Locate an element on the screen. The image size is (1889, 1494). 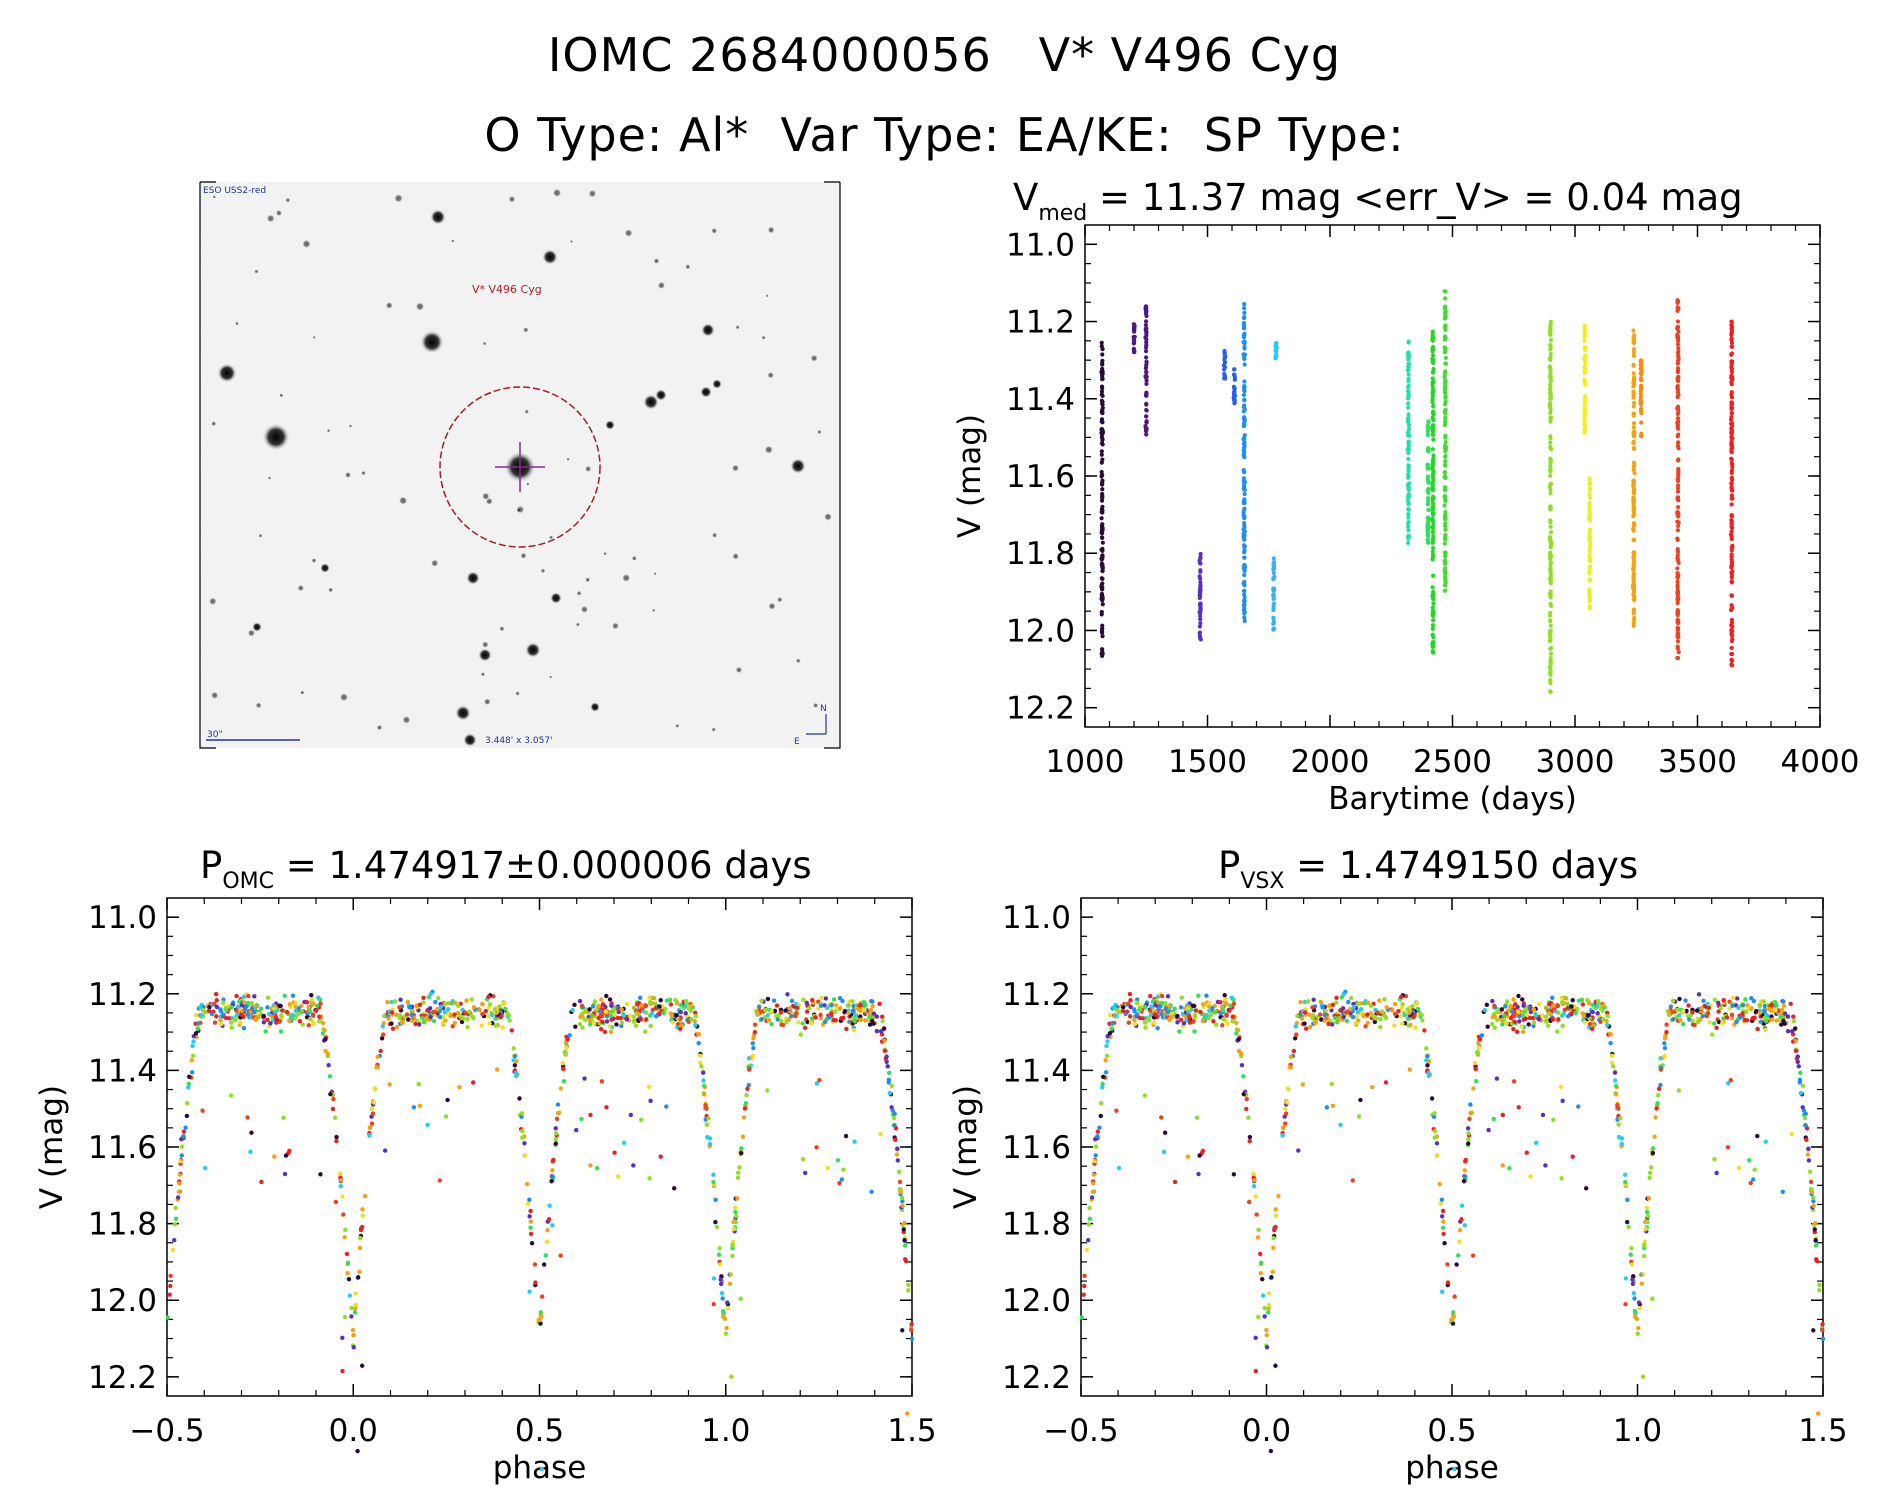
vsx-ytick-label: 11.4 is located at coordinates (1036, 1071).